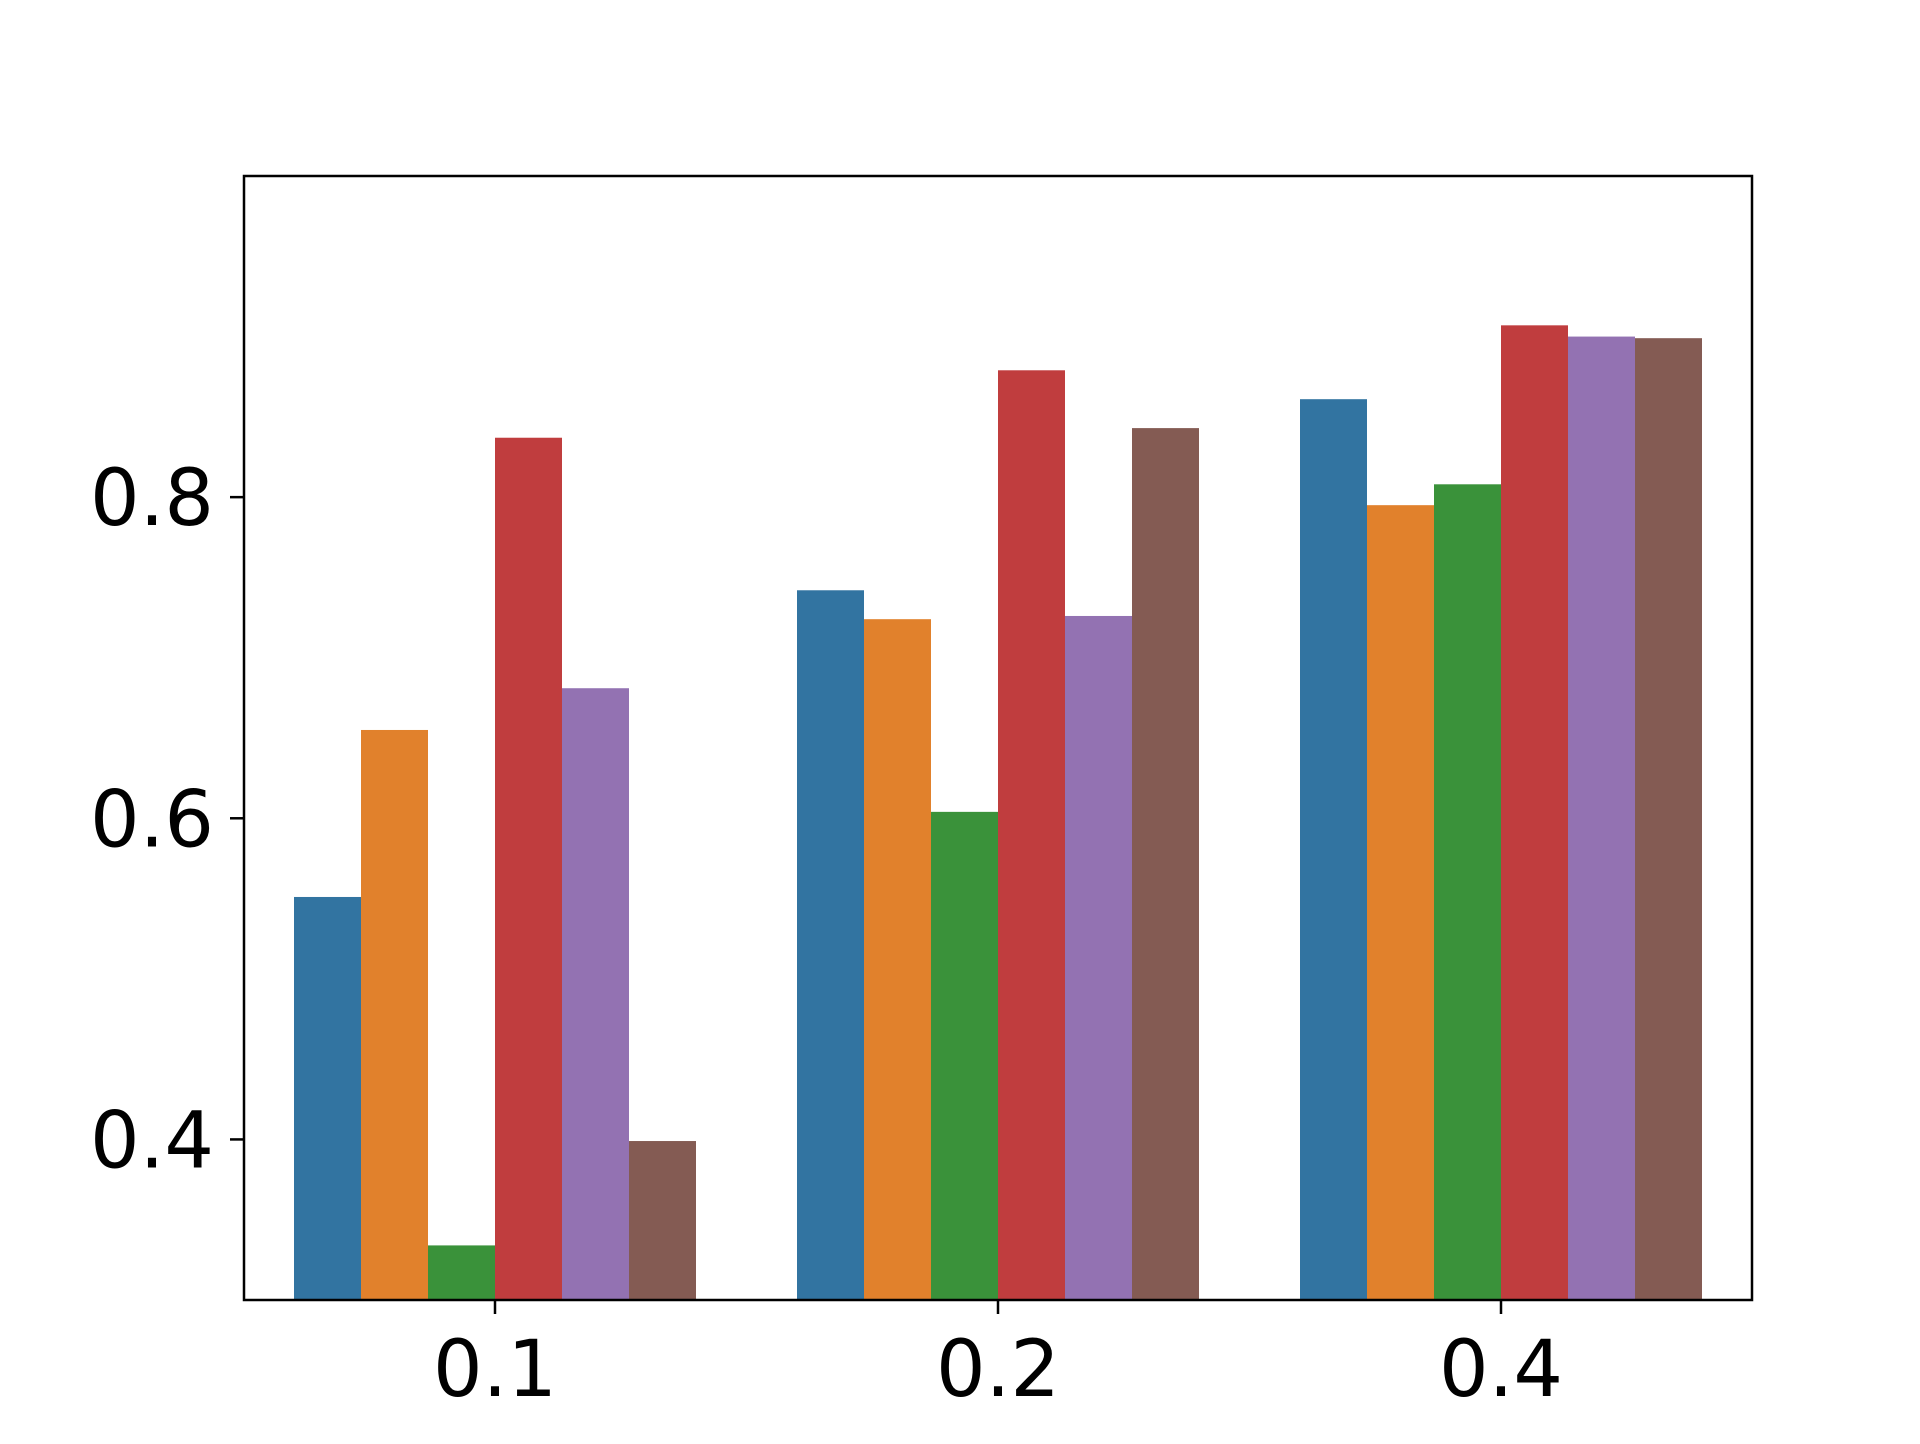  What do you see at coordinates (1601, 818) in the screenshot?
I see `bar-0.4-series-5` at bounding box center [1601, 818].